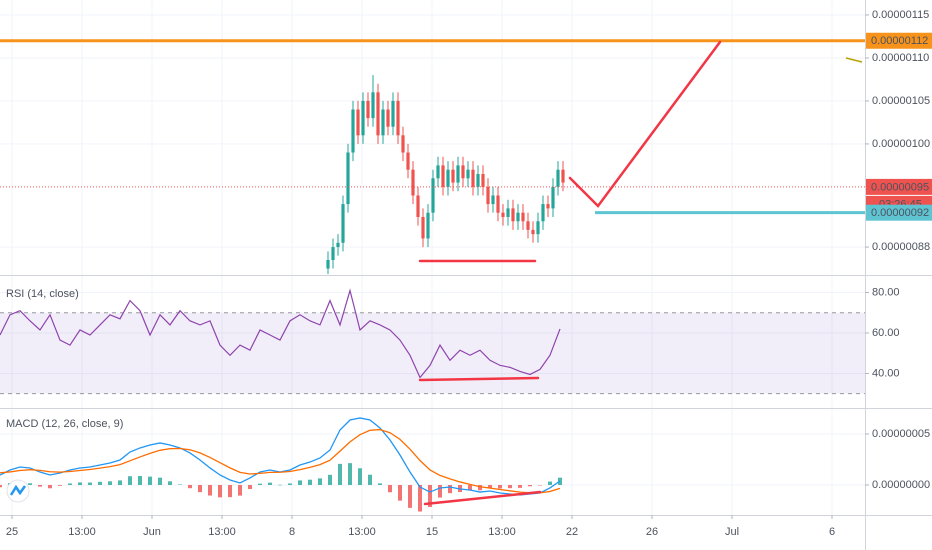 The height and width of the screenshot is (550, 932). What do you see at coordinates (832, 532) in the screenshot?
I see `x-tick-label: 6` at bounding box center [832, 532].